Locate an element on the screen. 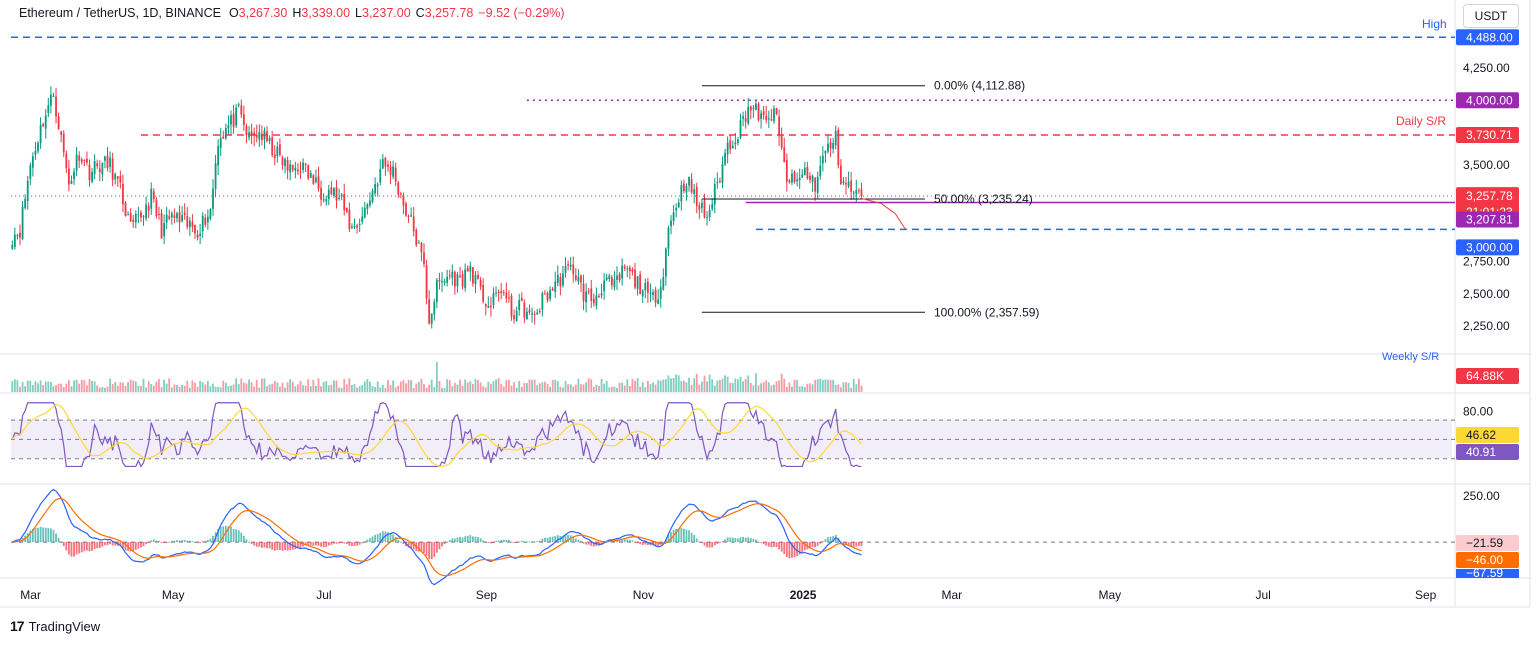  change-value: −9.52 (−0.29%) is located at coordinates (521, 13).